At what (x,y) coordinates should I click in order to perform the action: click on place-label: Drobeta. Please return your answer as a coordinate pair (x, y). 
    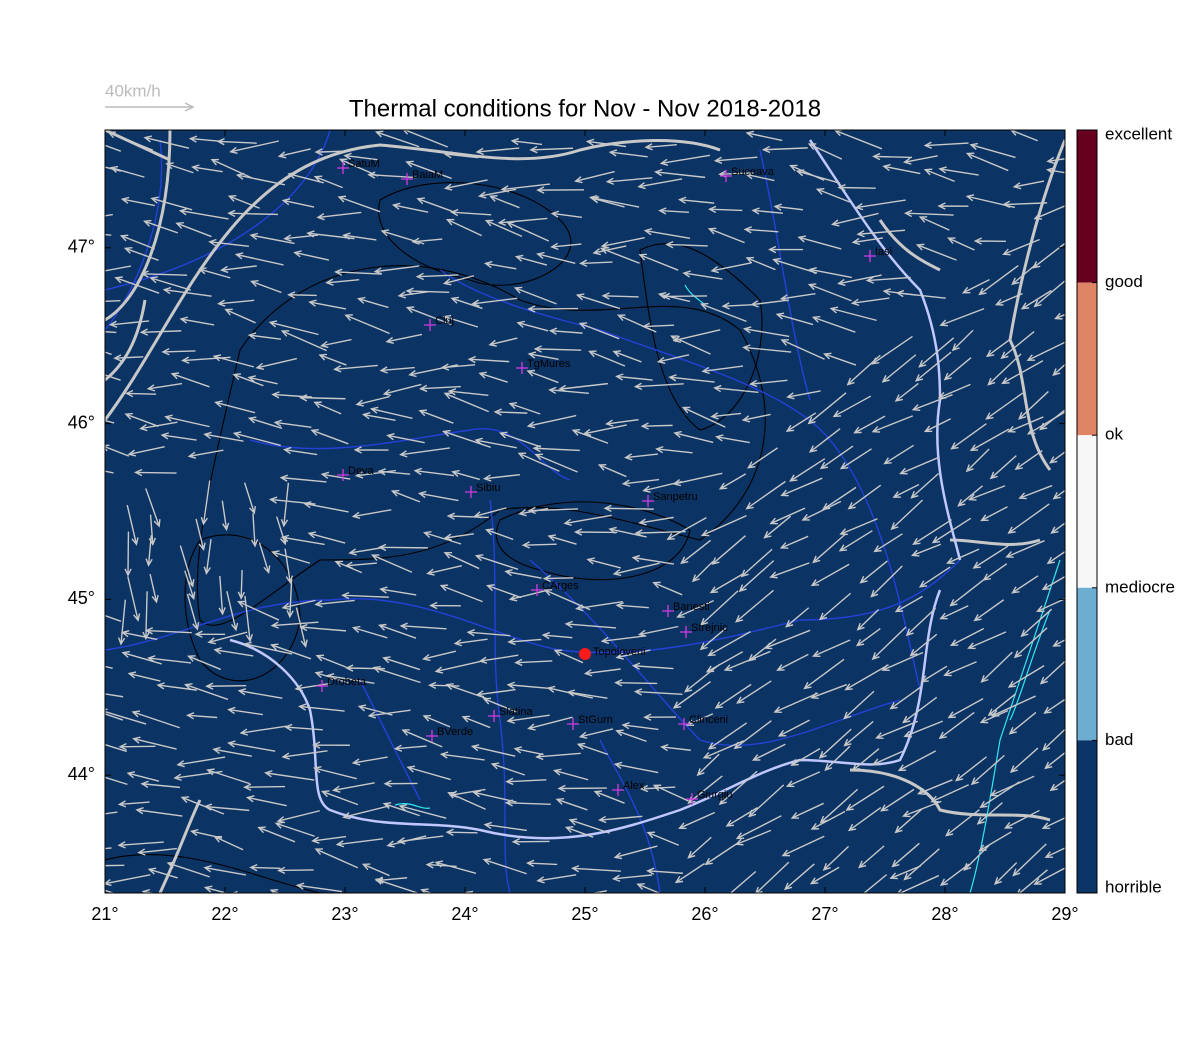
    Looking at the image, I should click on (347, 682).